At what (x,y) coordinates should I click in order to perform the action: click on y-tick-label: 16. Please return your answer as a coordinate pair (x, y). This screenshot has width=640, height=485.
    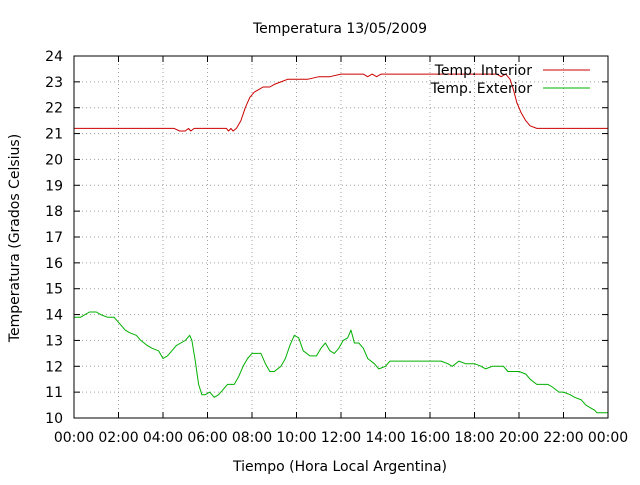
    Looking at the image, I should click on (54, 264).